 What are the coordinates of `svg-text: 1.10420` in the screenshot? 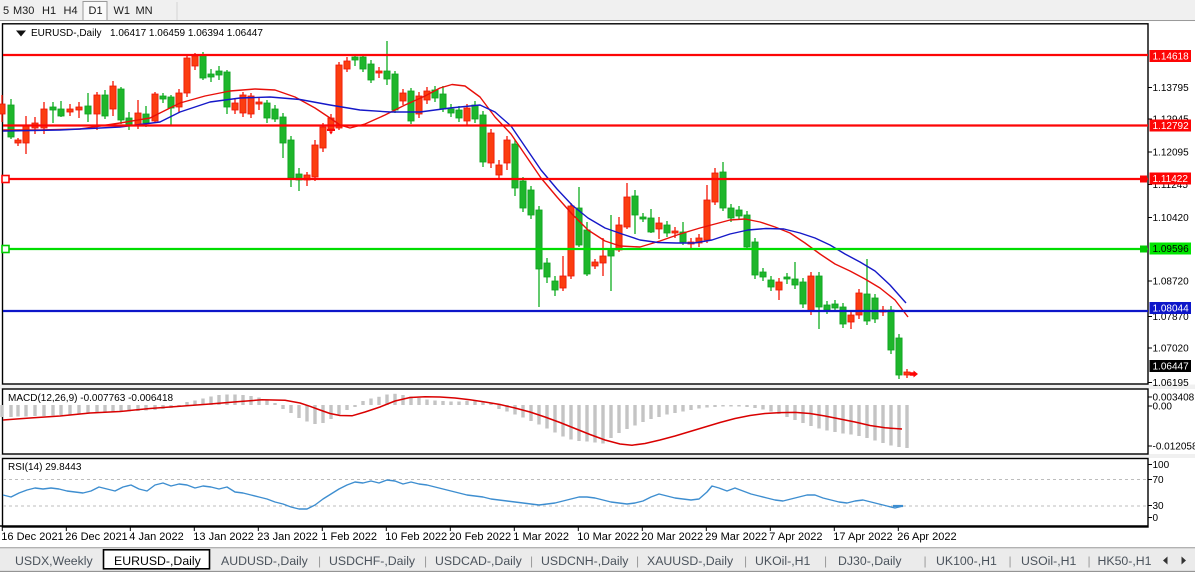 It's located at (1171, 218).